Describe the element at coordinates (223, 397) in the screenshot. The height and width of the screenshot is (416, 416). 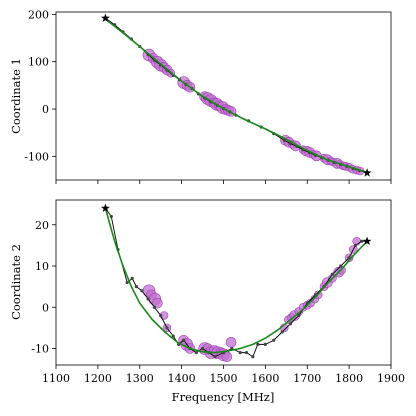
I see `x-axis-label: Frequency [MHz]` at that location.